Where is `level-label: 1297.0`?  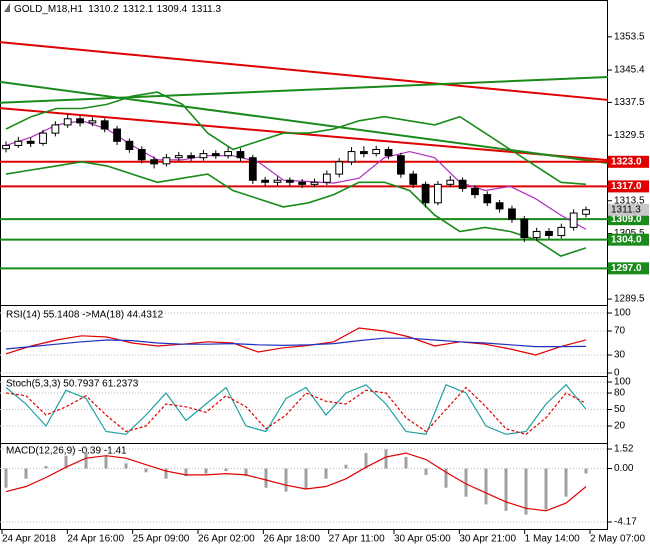 level-label: 1297.0 is located at coordinates (626, 268).